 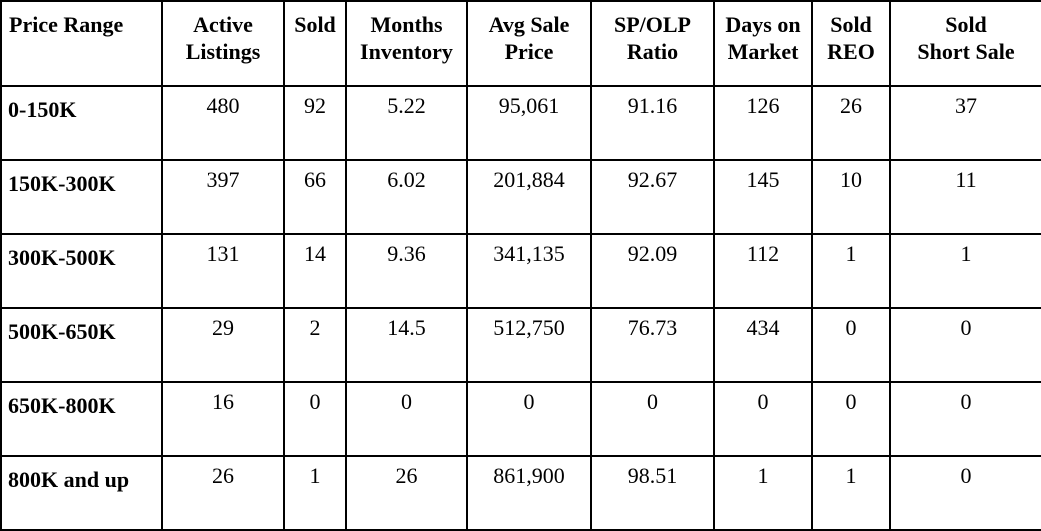 What do you see at coordinates (81, 197) in the screenshot?
I see `price-range-cell: 150K-300K` at bounding box center [81, 197].